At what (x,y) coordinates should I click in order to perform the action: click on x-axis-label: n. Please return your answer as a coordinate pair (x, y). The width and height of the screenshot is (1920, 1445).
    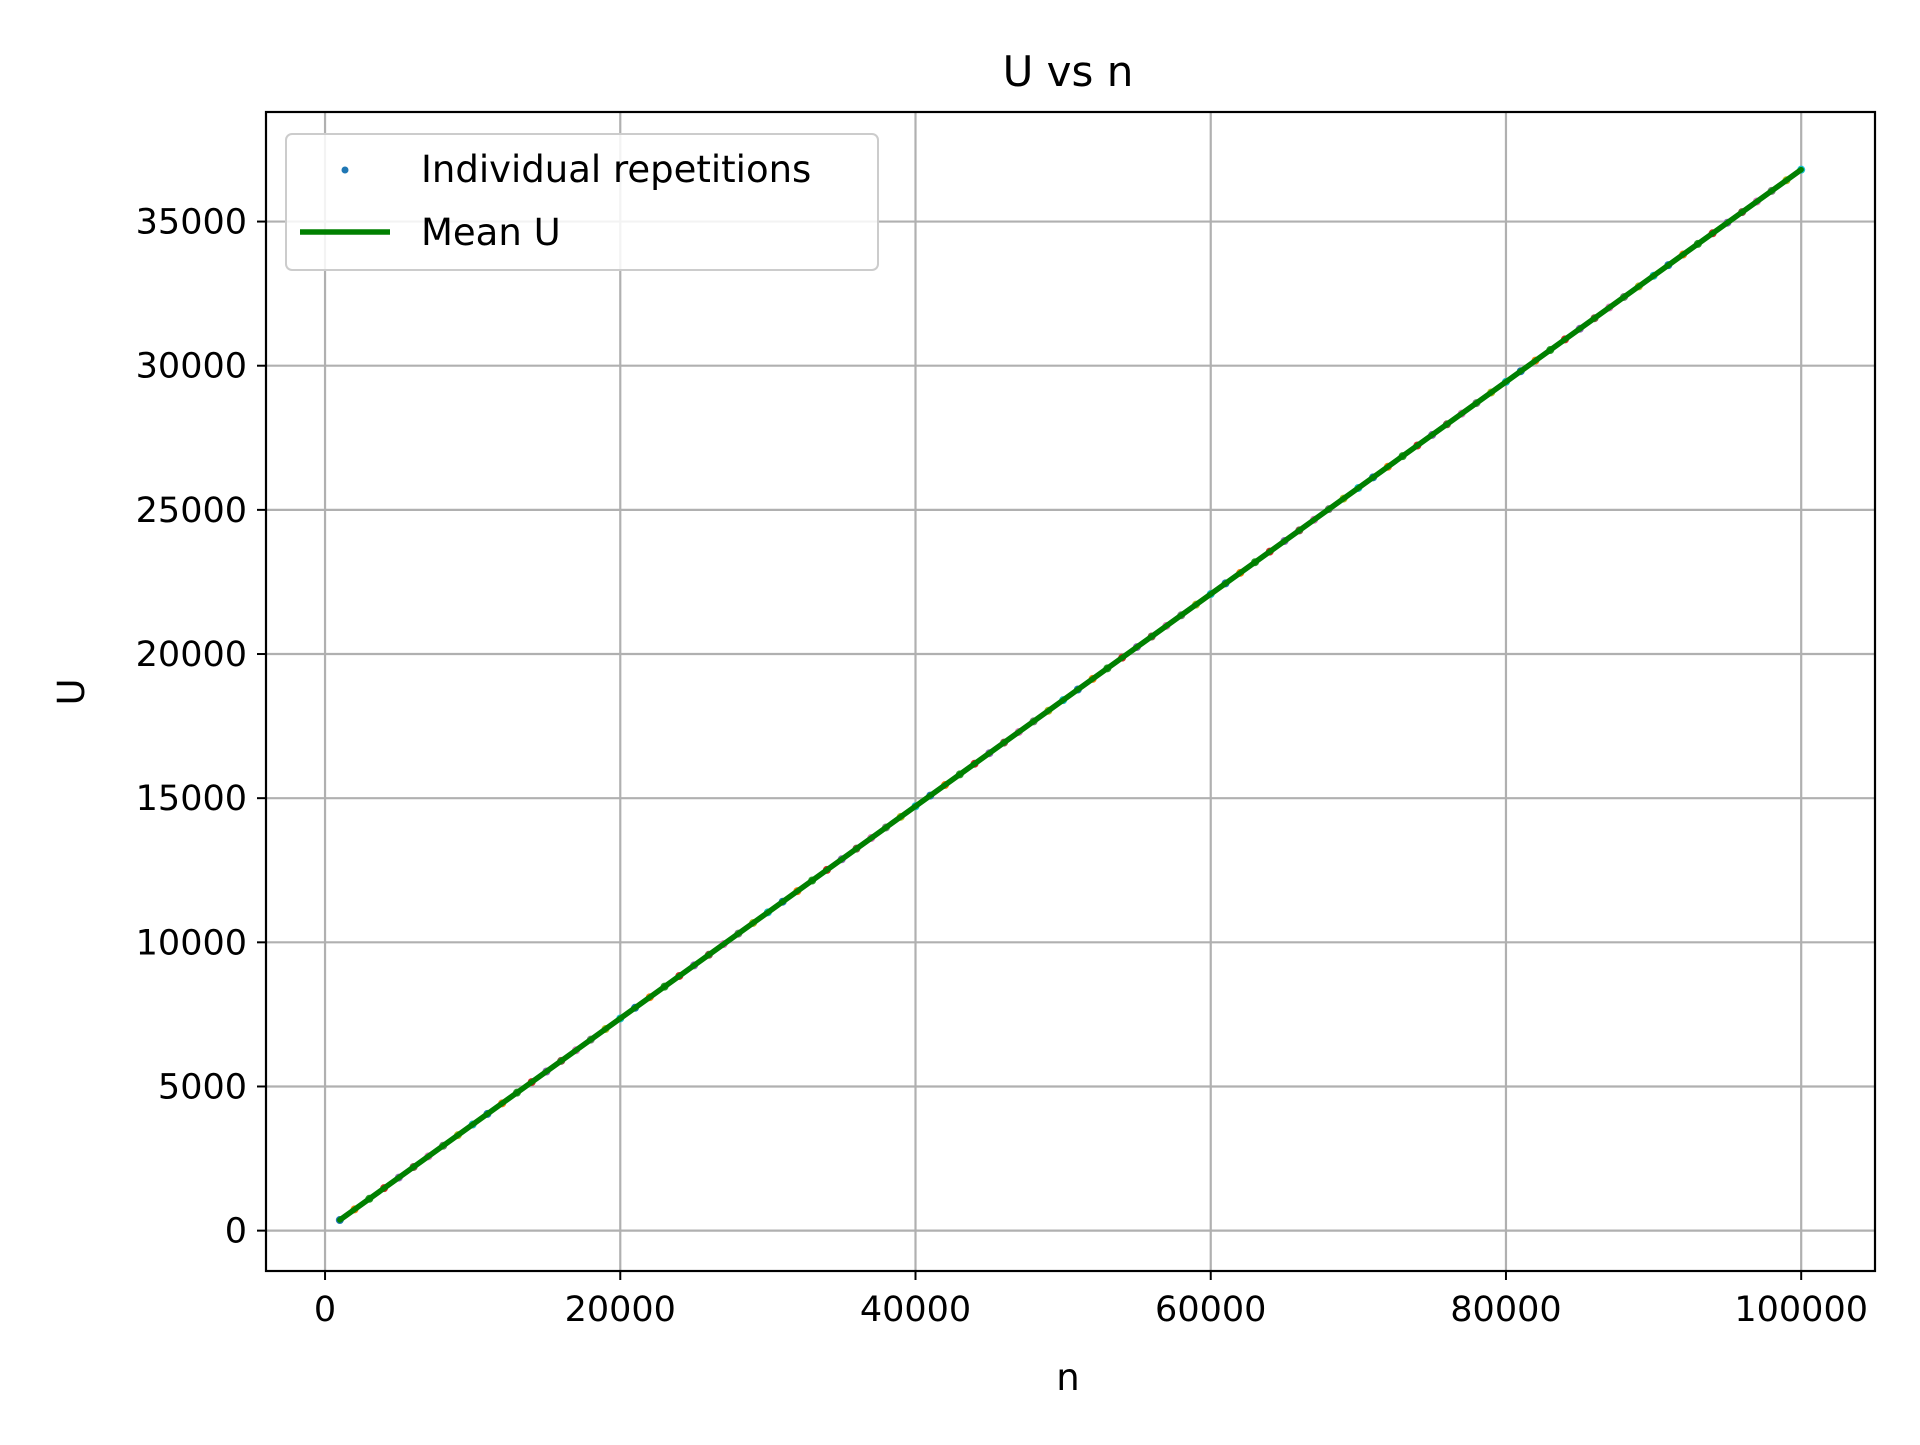
    Looking at the image, I should click on (1067, 1377).